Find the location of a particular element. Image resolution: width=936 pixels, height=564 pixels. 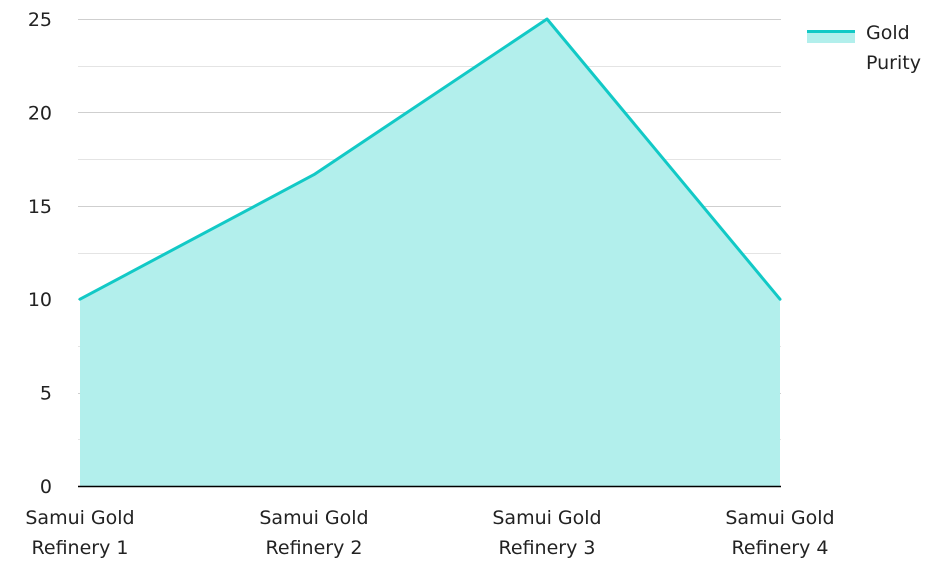

x-tick-label: Samui Gold Refinery 1 is located at coordinates (79, 533).